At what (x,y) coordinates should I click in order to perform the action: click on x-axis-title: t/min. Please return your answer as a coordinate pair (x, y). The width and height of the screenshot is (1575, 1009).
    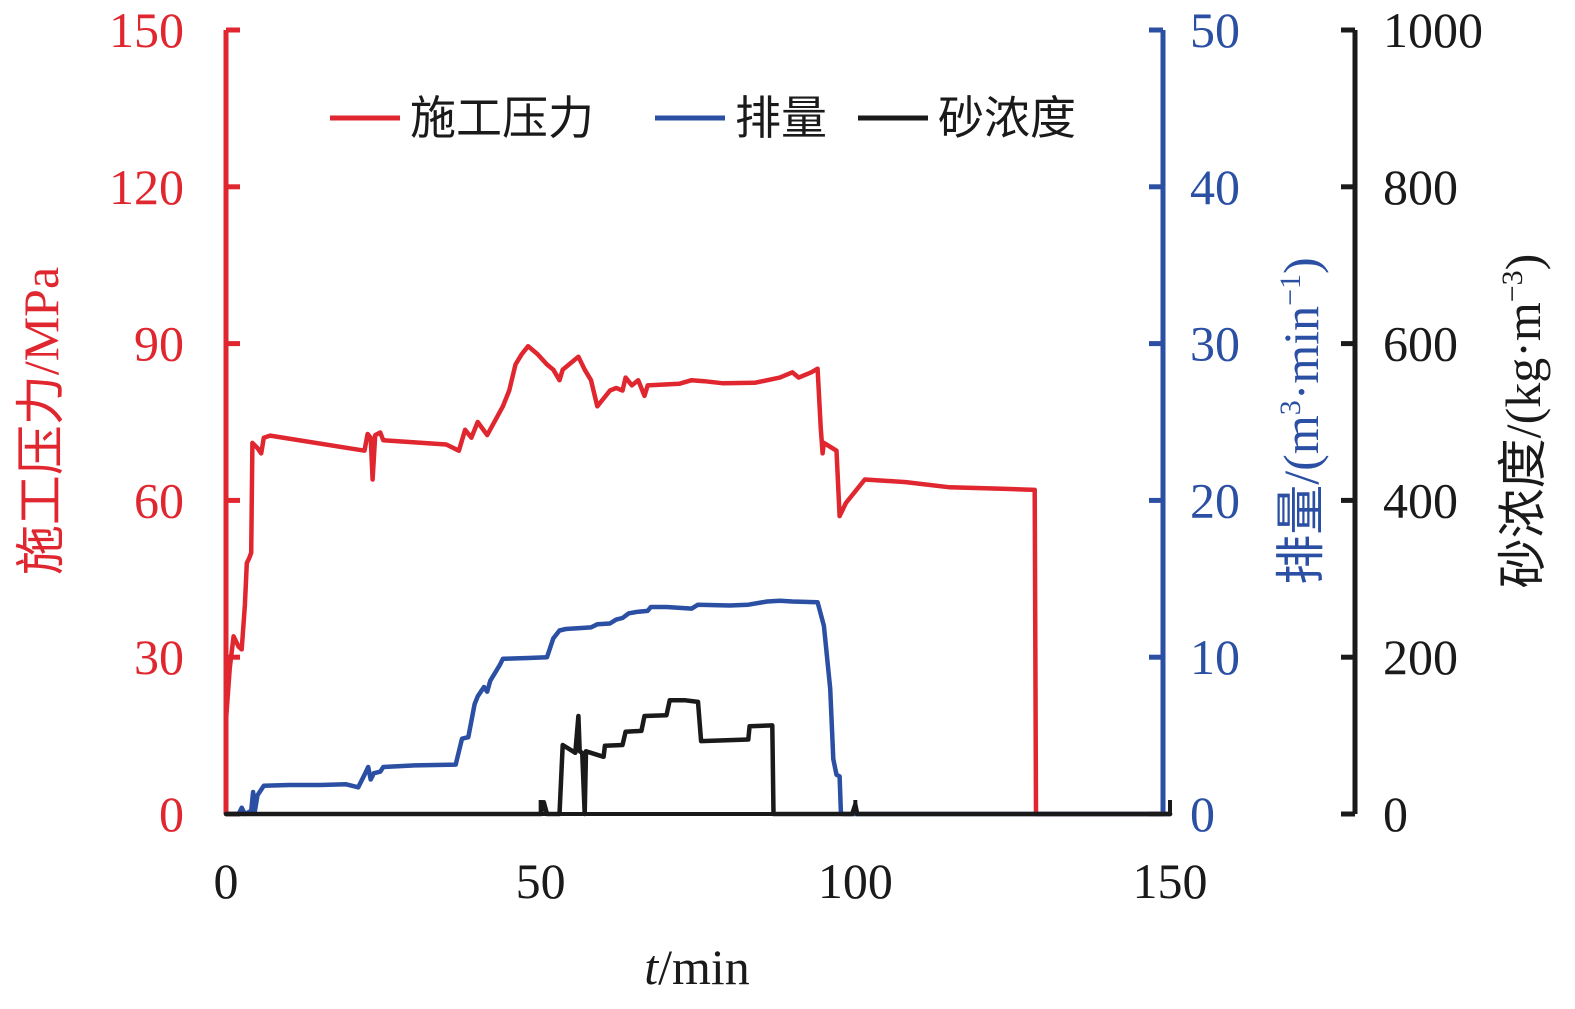
    Looking at the image, I should click on (697, 967).